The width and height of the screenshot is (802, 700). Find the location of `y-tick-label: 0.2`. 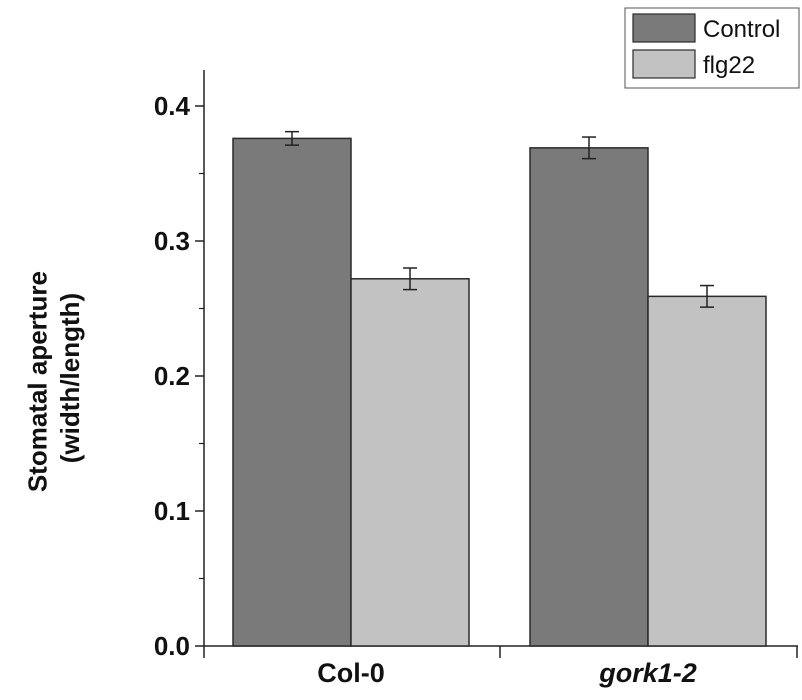

y-tick-label: 0.2 is located at coordinates (172, 376).